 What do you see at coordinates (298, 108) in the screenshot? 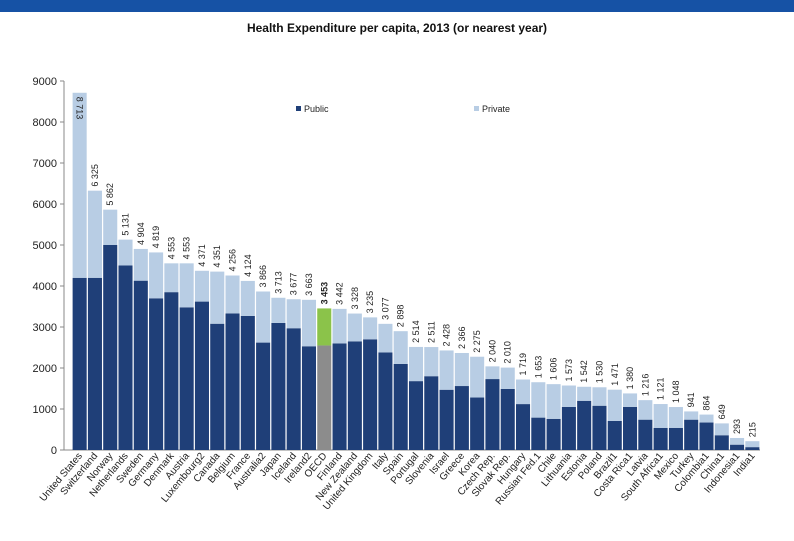
I see `legend-swatch-public` at bounding box center [298, 108].